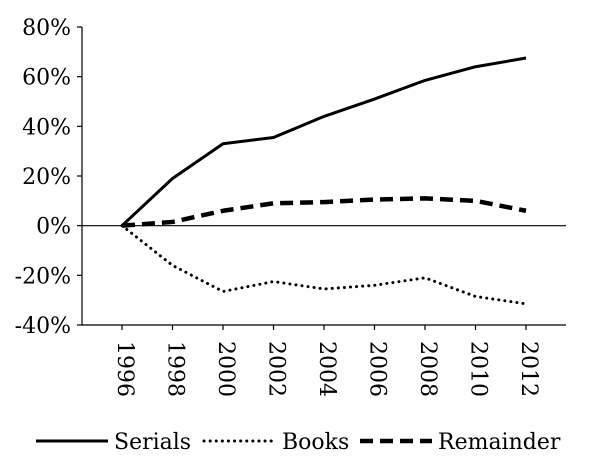  What do you see at coordinates (499, 442) in the screenshot?
I see `legend-label: Remainder` at bounding box center [499, 442].